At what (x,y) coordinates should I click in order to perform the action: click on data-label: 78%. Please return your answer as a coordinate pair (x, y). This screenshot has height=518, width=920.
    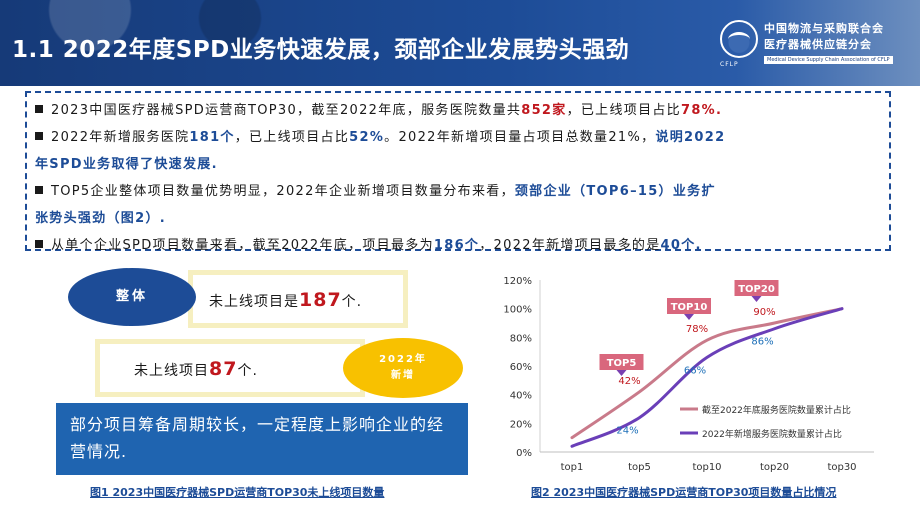
    Looking at the image, I should click on (697, 329).